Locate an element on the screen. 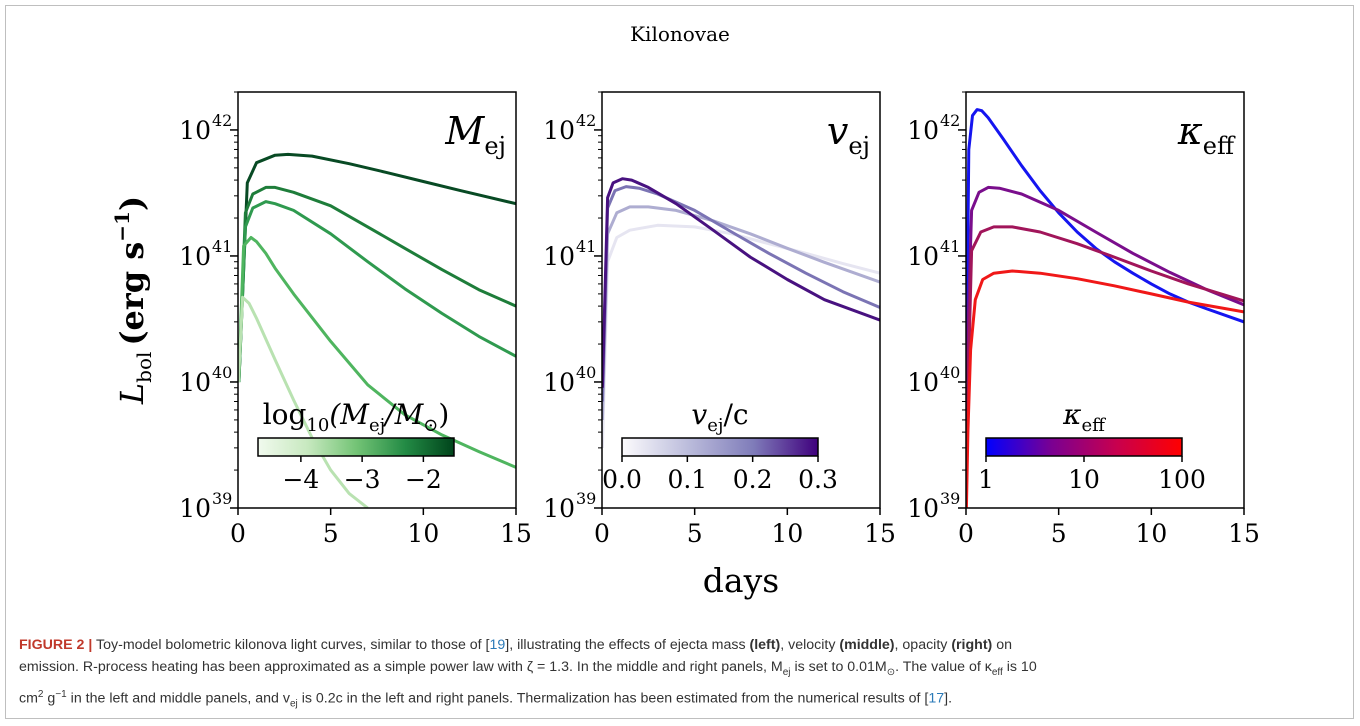 Image resolution: width=1360 pixels, height=726 pixels. colorbar: −4 −3 −2 log10(Mej/M⊙) is located at coordinates (356, 446).